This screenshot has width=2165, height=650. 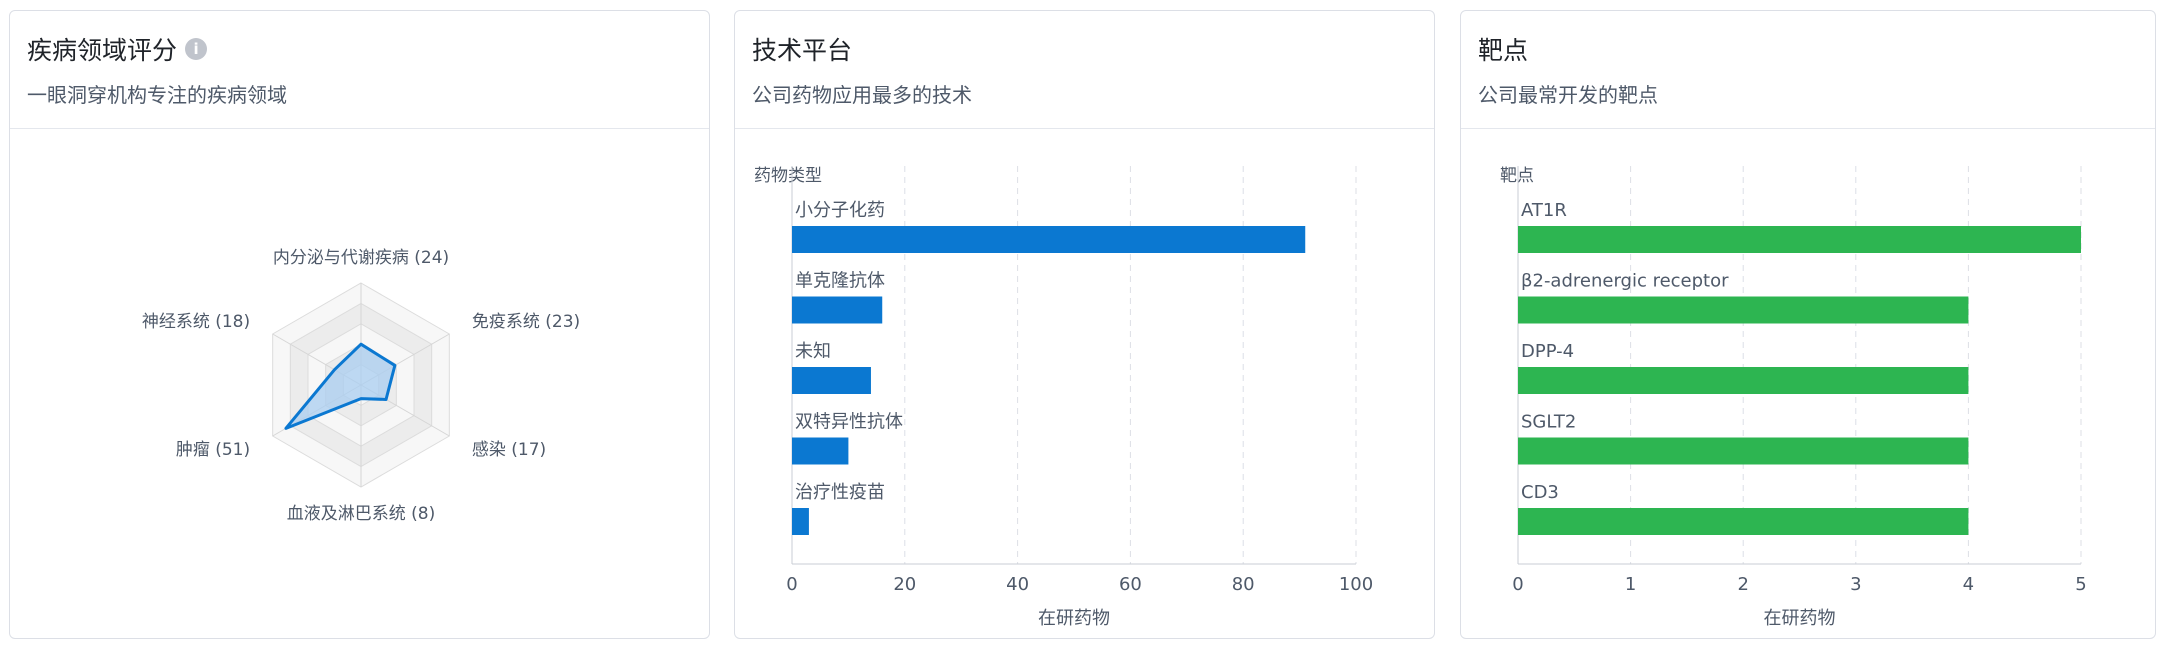 What do you see at coordinates (1130, 584) in the screenshot?
I see `x-tick-label: 60` at bounding box center [1130, 584].